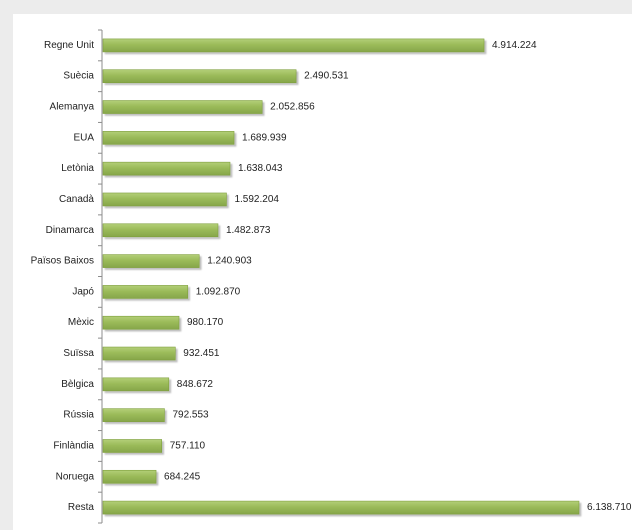  I want to click on value-label: 757.110, so click(188, 445).